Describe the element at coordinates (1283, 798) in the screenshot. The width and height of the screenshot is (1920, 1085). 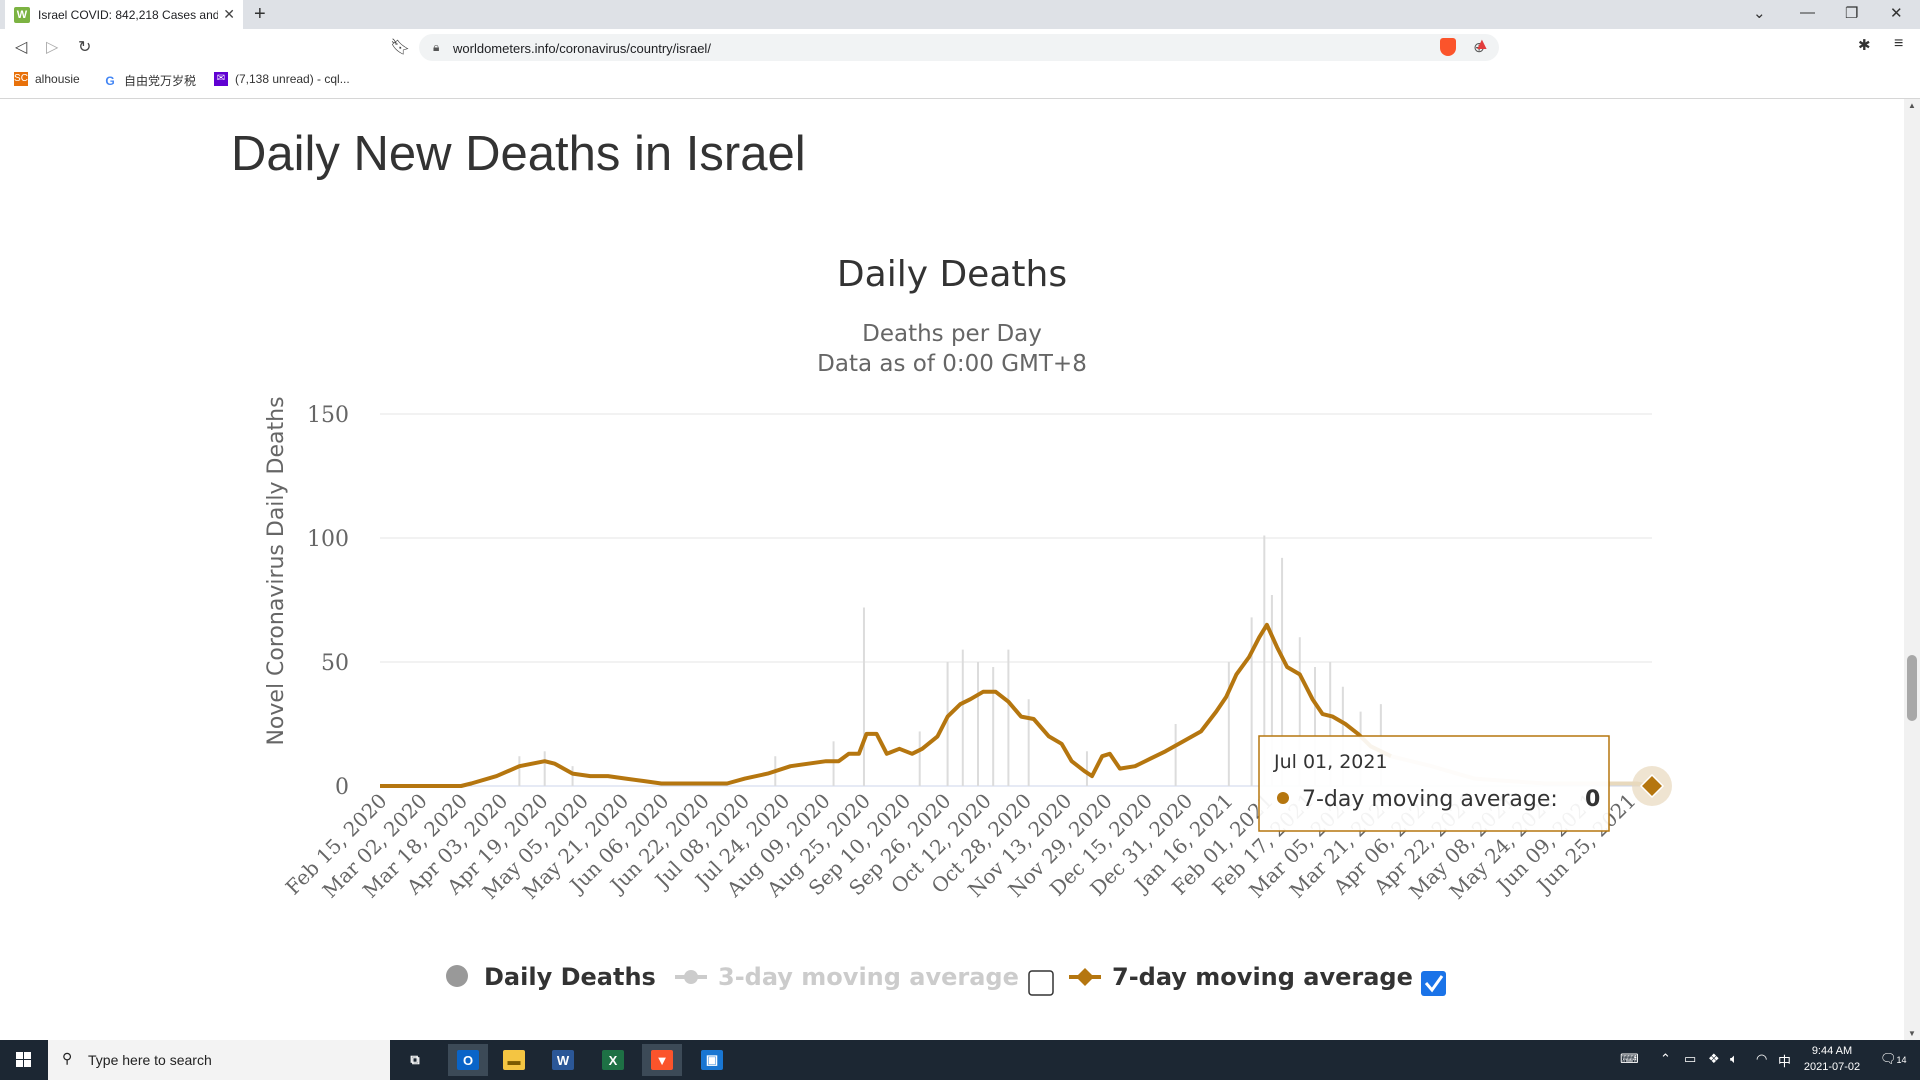
I see `tooltip-series-marker` at that location.